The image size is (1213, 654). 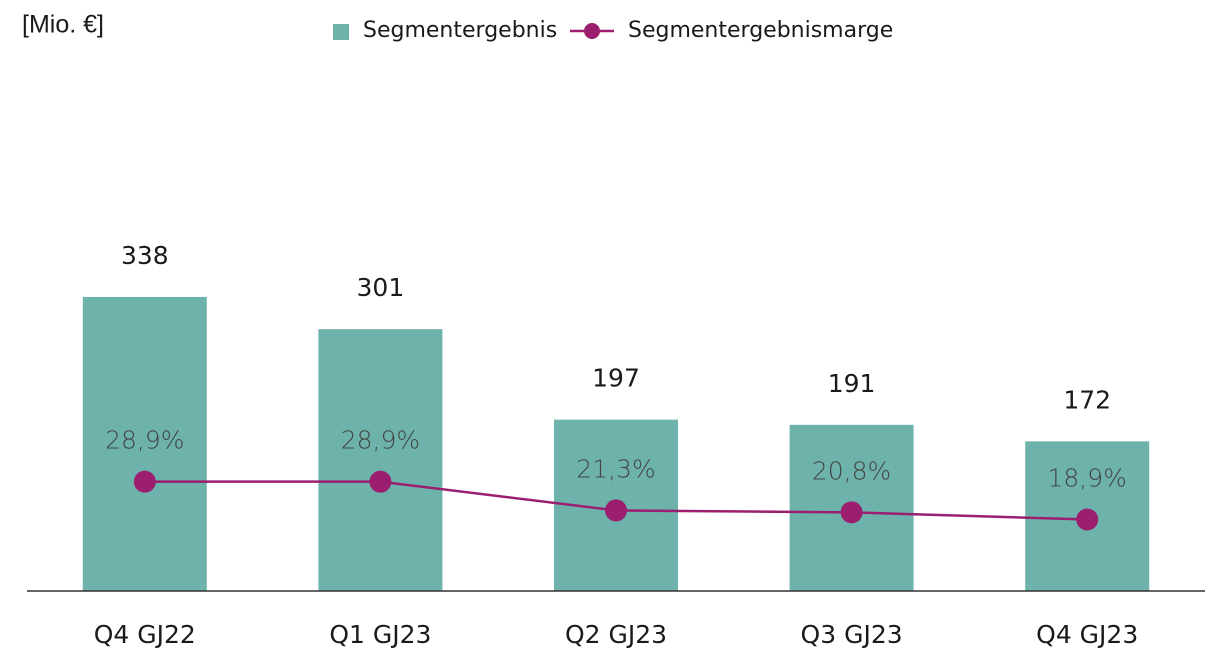 What do you see at coordinates (1087, 634) in the screenshot?
I see `x-tick-label: Q4 GJ23` at bounding box center [1087, 634].